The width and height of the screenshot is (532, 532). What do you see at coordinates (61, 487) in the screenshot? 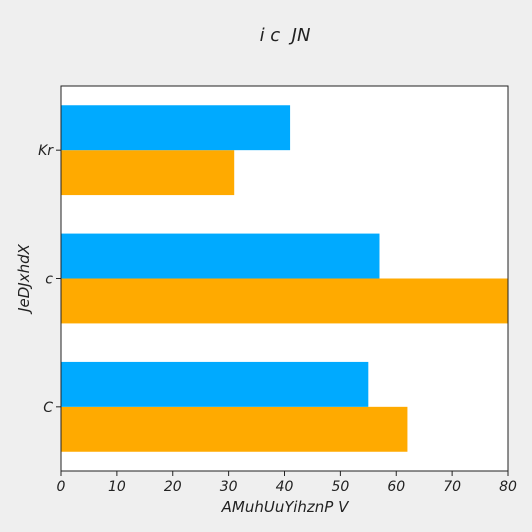
I see `x-tick-label: 0` at bounding box center [61, 487].